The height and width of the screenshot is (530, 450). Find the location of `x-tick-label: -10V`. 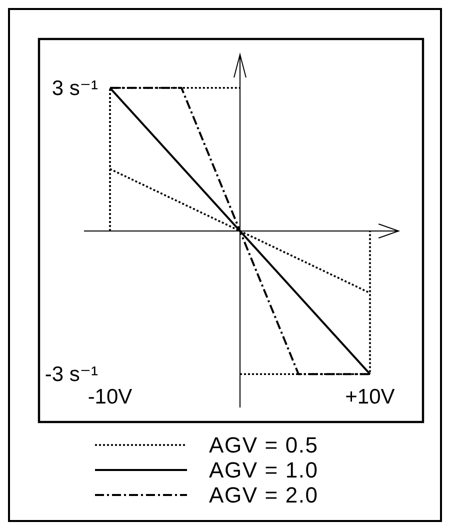

x-tick-label: -10V is located at coordinates (110, 397).